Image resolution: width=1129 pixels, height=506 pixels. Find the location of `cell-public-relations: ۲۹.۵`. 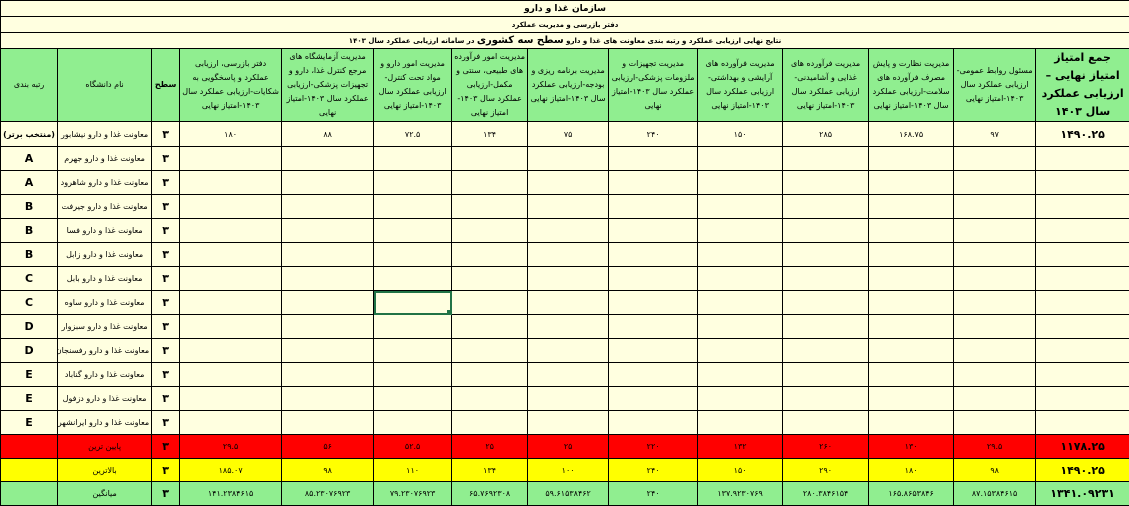

cell-public-relations: ۲۹.۵ is located at coordinates (995, 447).